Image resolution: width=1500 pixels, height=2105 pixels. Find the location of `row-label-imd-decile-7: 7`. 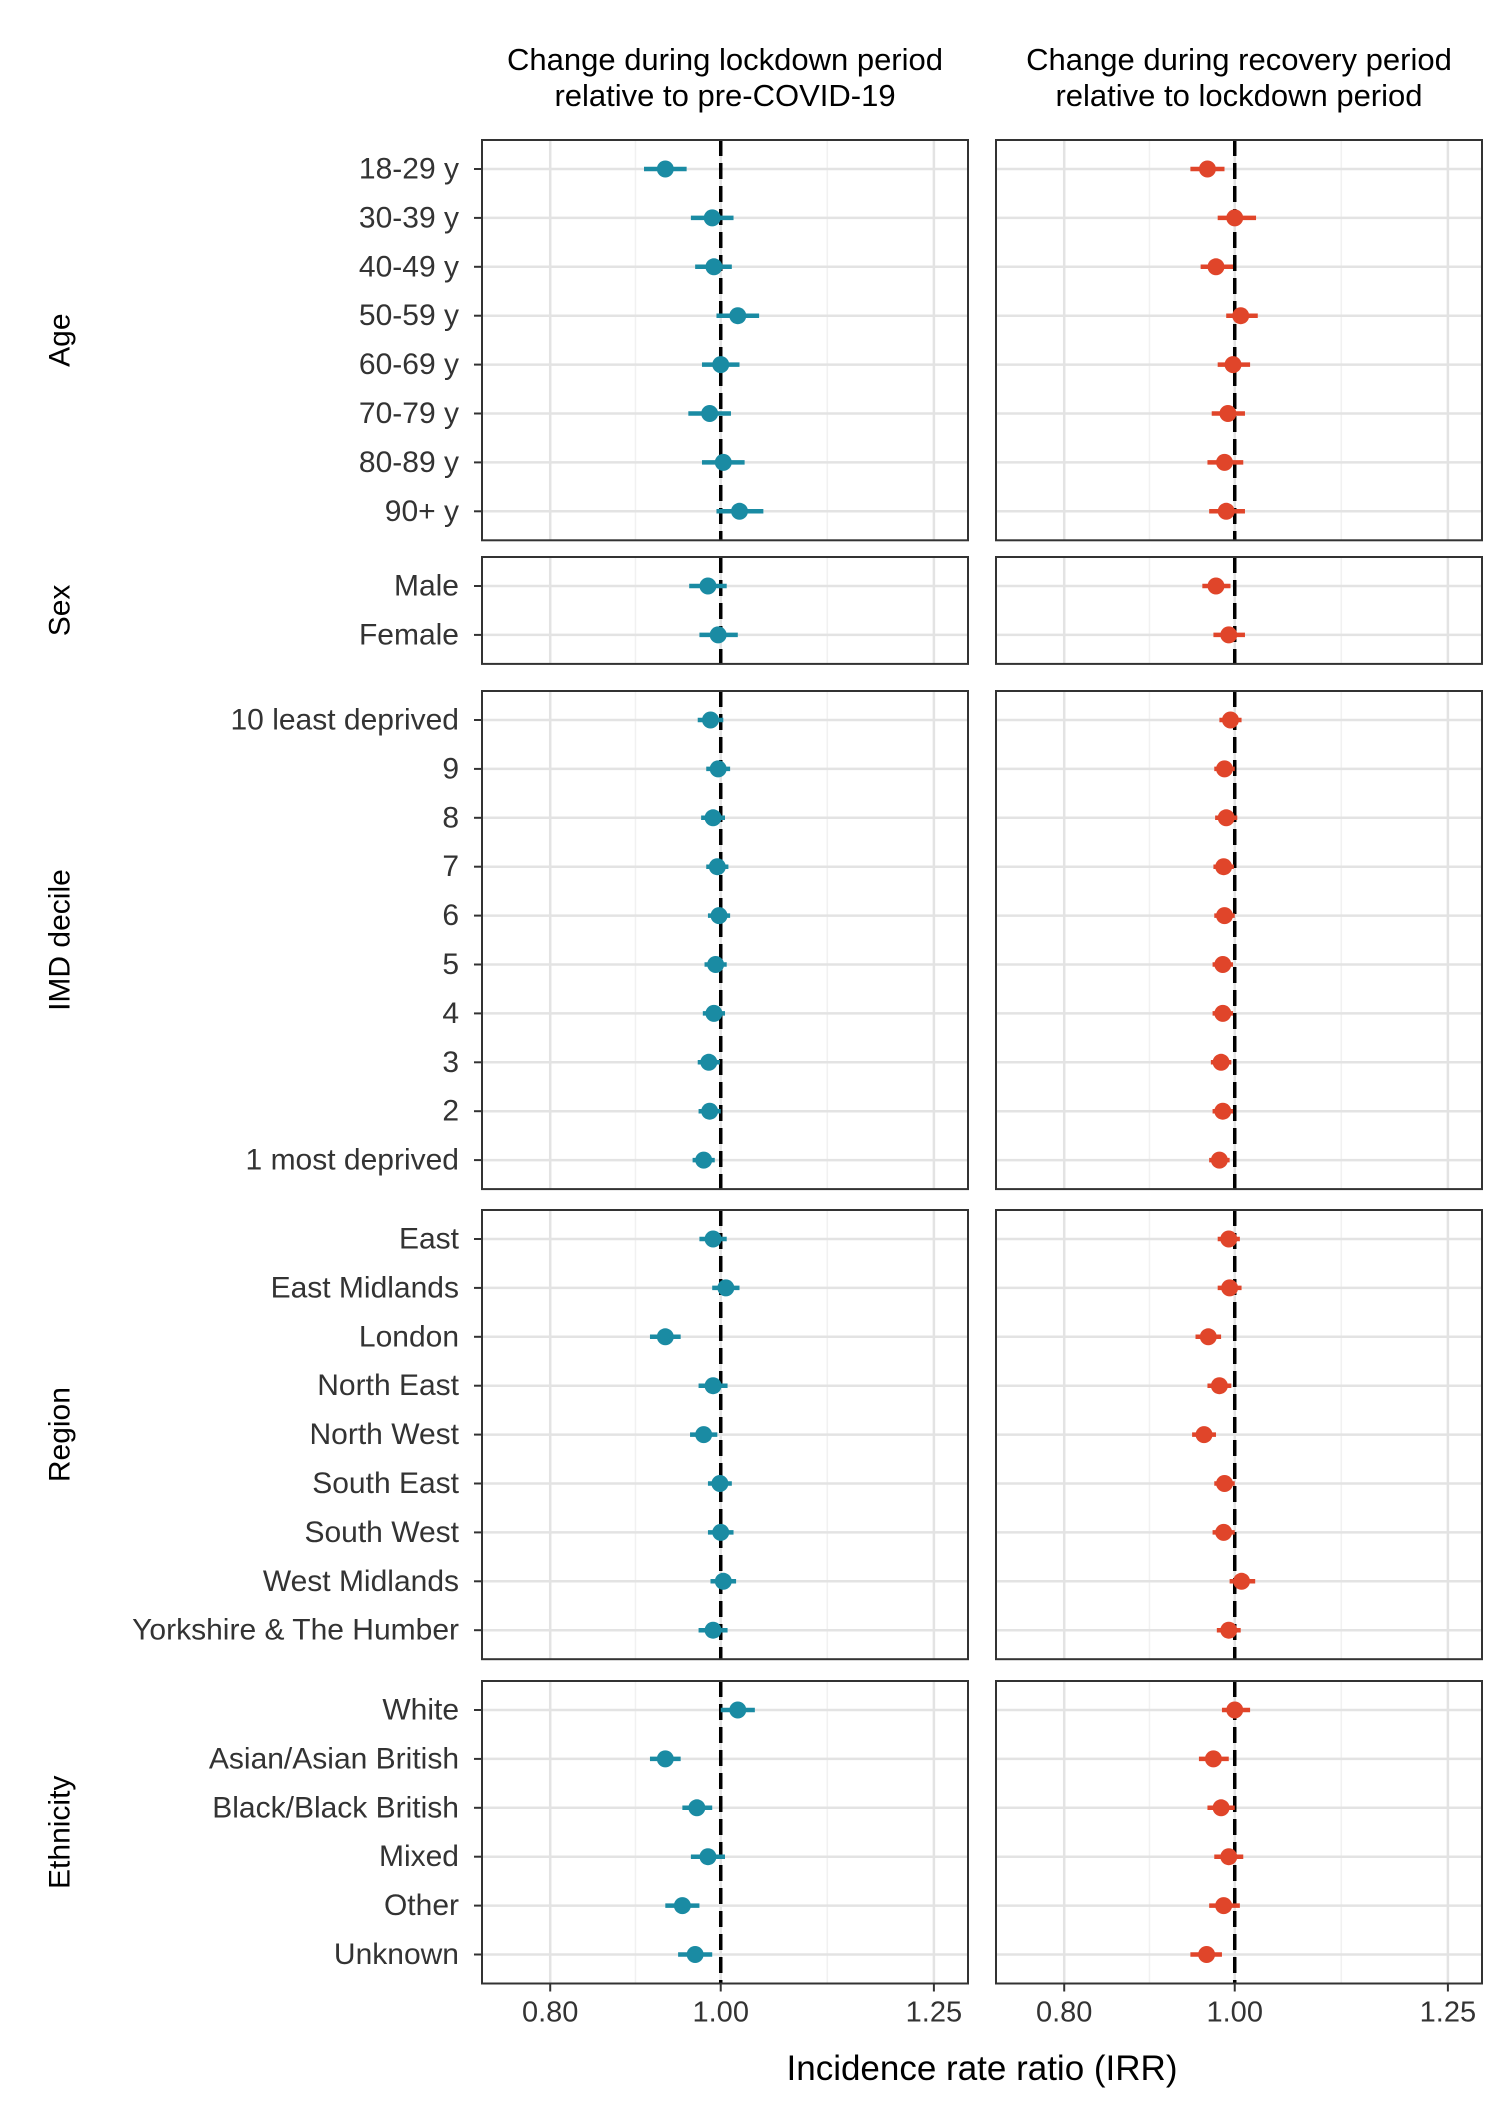

row-label-imd-decile-7: 7 is located at coordinates (450, 866).